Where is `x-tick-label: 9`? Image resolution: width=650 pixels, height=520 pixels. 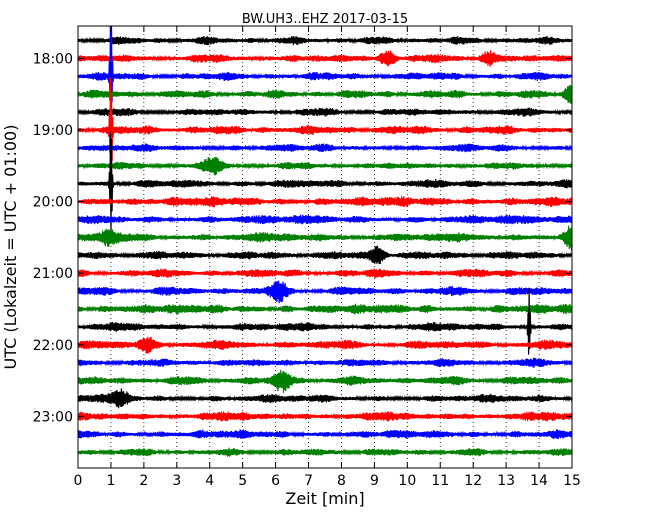 x-tick-label: 9 is located at coordinates (374, 481).